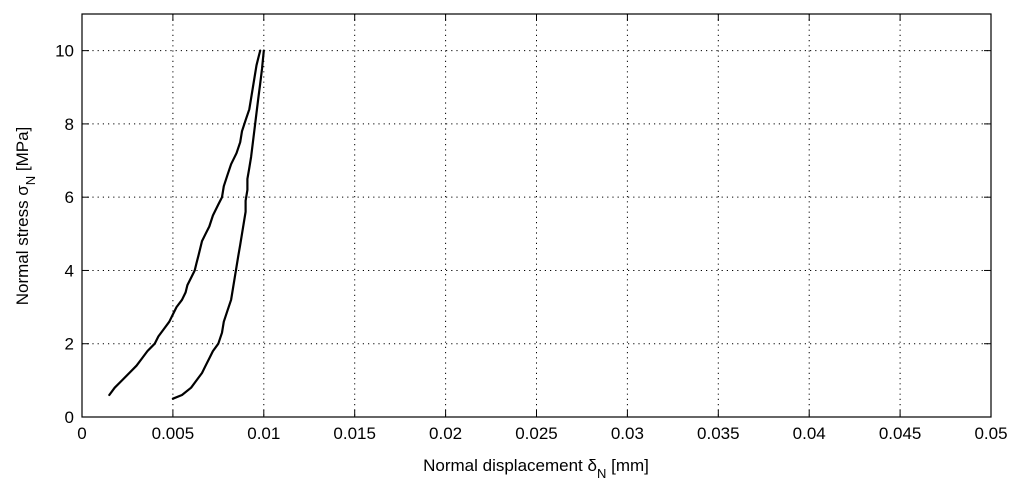  What do you see at coordinates (22, 245) in the screenshot?
I see `y-axis-label-text: Normal stress σ` at bounding box center [22, 245].